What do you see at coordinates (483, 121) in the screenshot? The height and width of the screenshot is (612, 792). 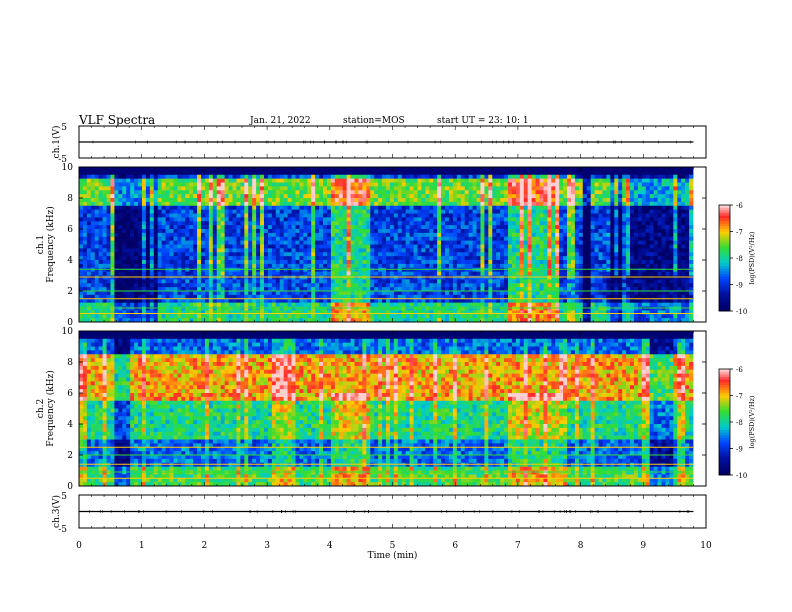 I see `start-time-label: start UT = 23: 10: 1` at bounding box center [483, 121].